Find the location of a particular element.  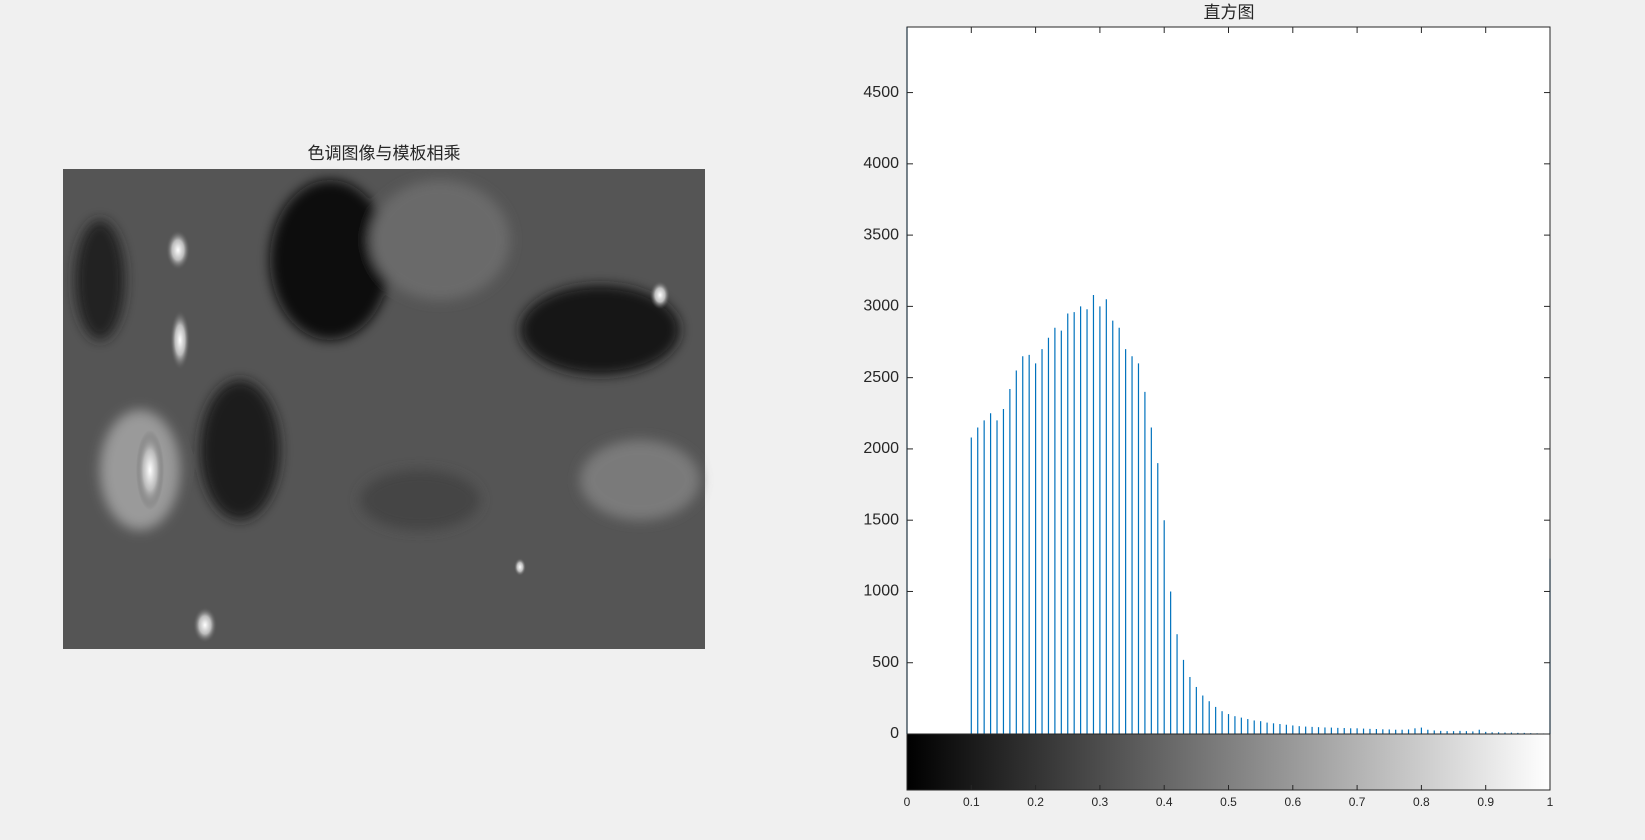

y-tick-label: 4500 is located at coordinates (881, 92).